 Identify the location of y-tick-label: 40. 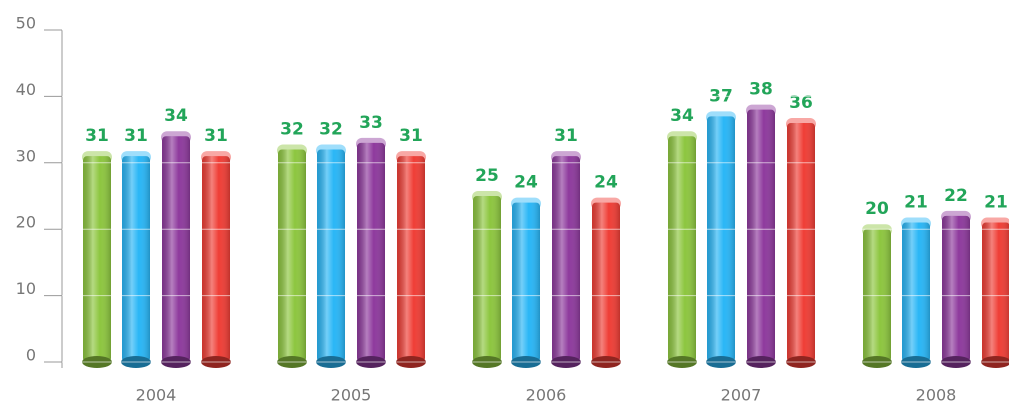
(26, 89).